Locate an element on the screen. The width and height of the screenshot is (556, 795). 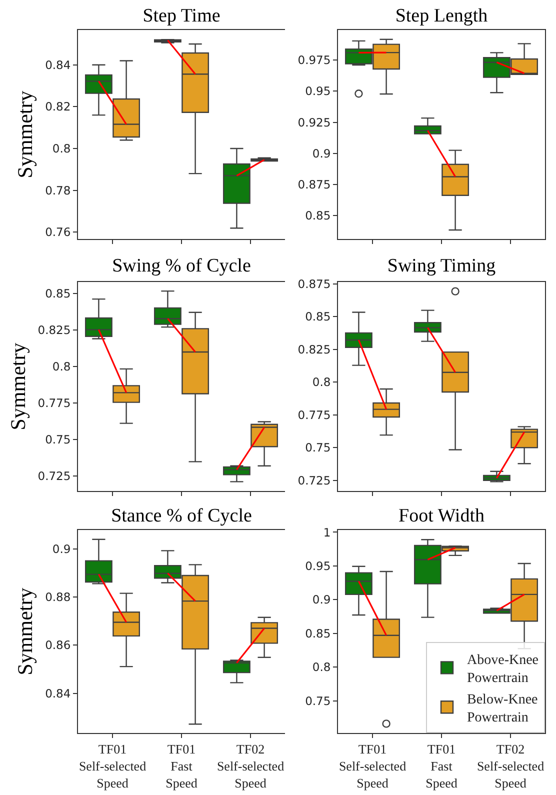
chart-title: Stance % of Cycle is located at coordinates (181, 515).